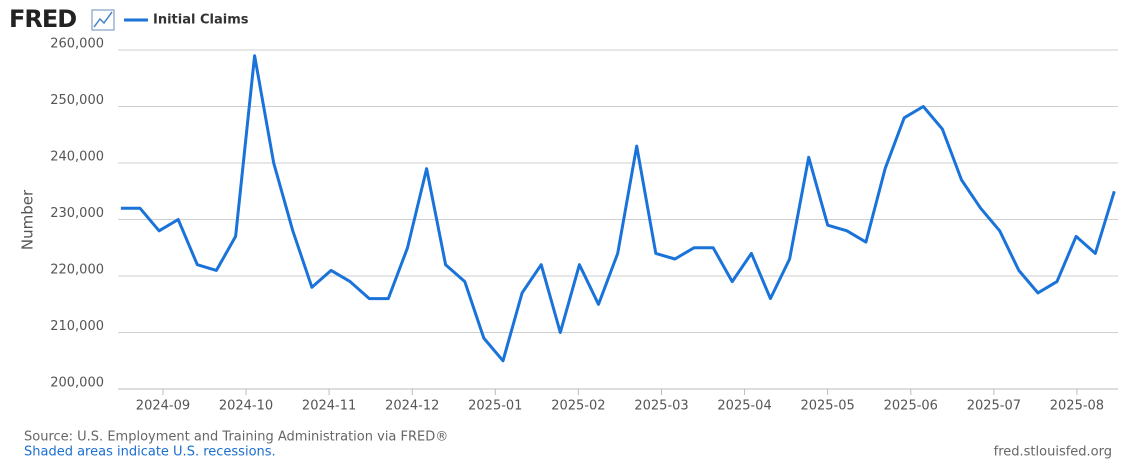 The height and width of the screenshot is (465, 1140). Describe the element at coordinates (827, 406) in the screenshot. I see `x-tick-label: 2025-05` at that location.